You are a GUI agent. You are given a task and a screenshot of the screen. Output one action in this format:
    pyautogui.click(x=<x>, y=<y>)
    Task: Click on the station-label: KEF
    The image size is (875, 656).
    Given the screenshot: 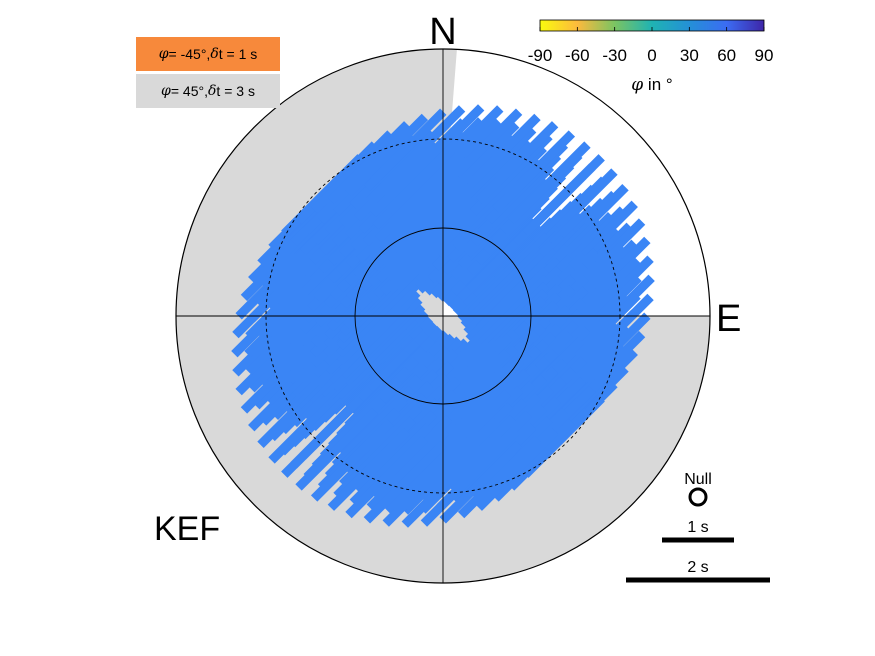 What is the action you would take?
    pyautogui.click(x=187, y=529)
    